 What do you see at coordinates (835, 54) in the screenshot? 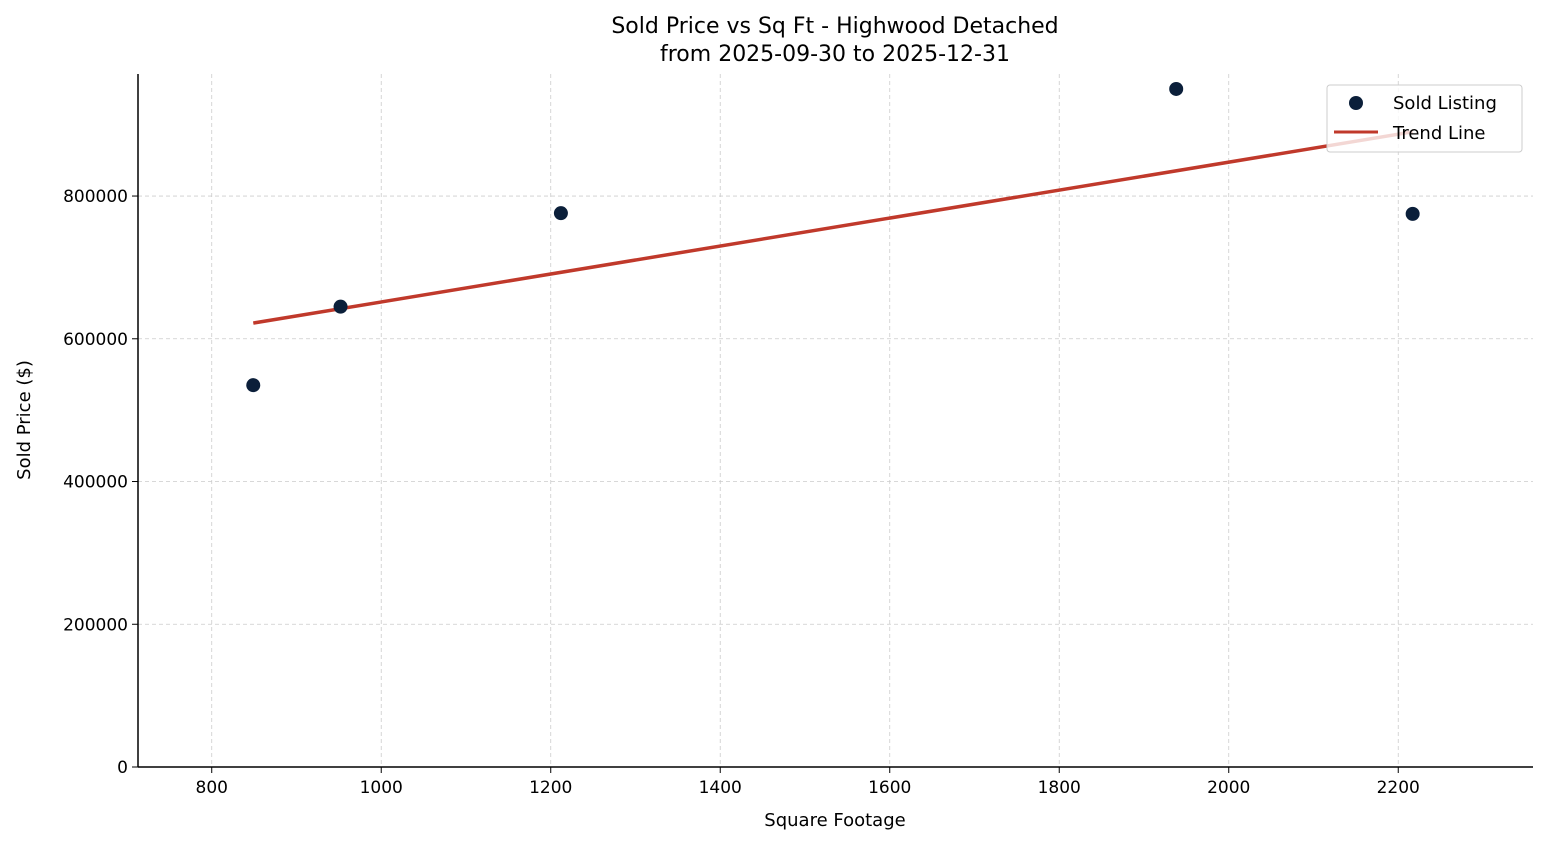
I see `chart-subtitle: from 2025-09-30 to 2025-12-31` at bounding box center [835, 54].